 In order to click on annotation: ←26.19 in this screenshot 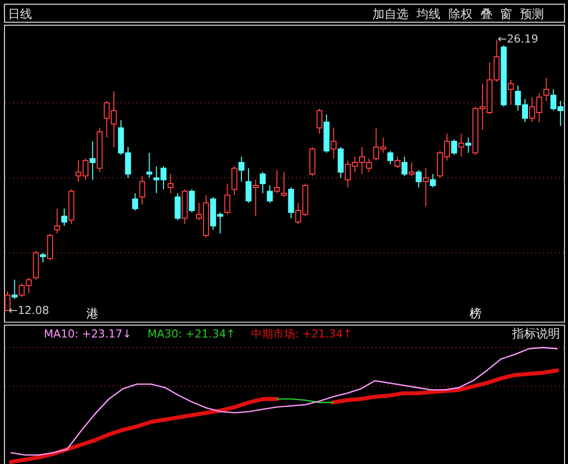, I will do `click(518, 39)`.